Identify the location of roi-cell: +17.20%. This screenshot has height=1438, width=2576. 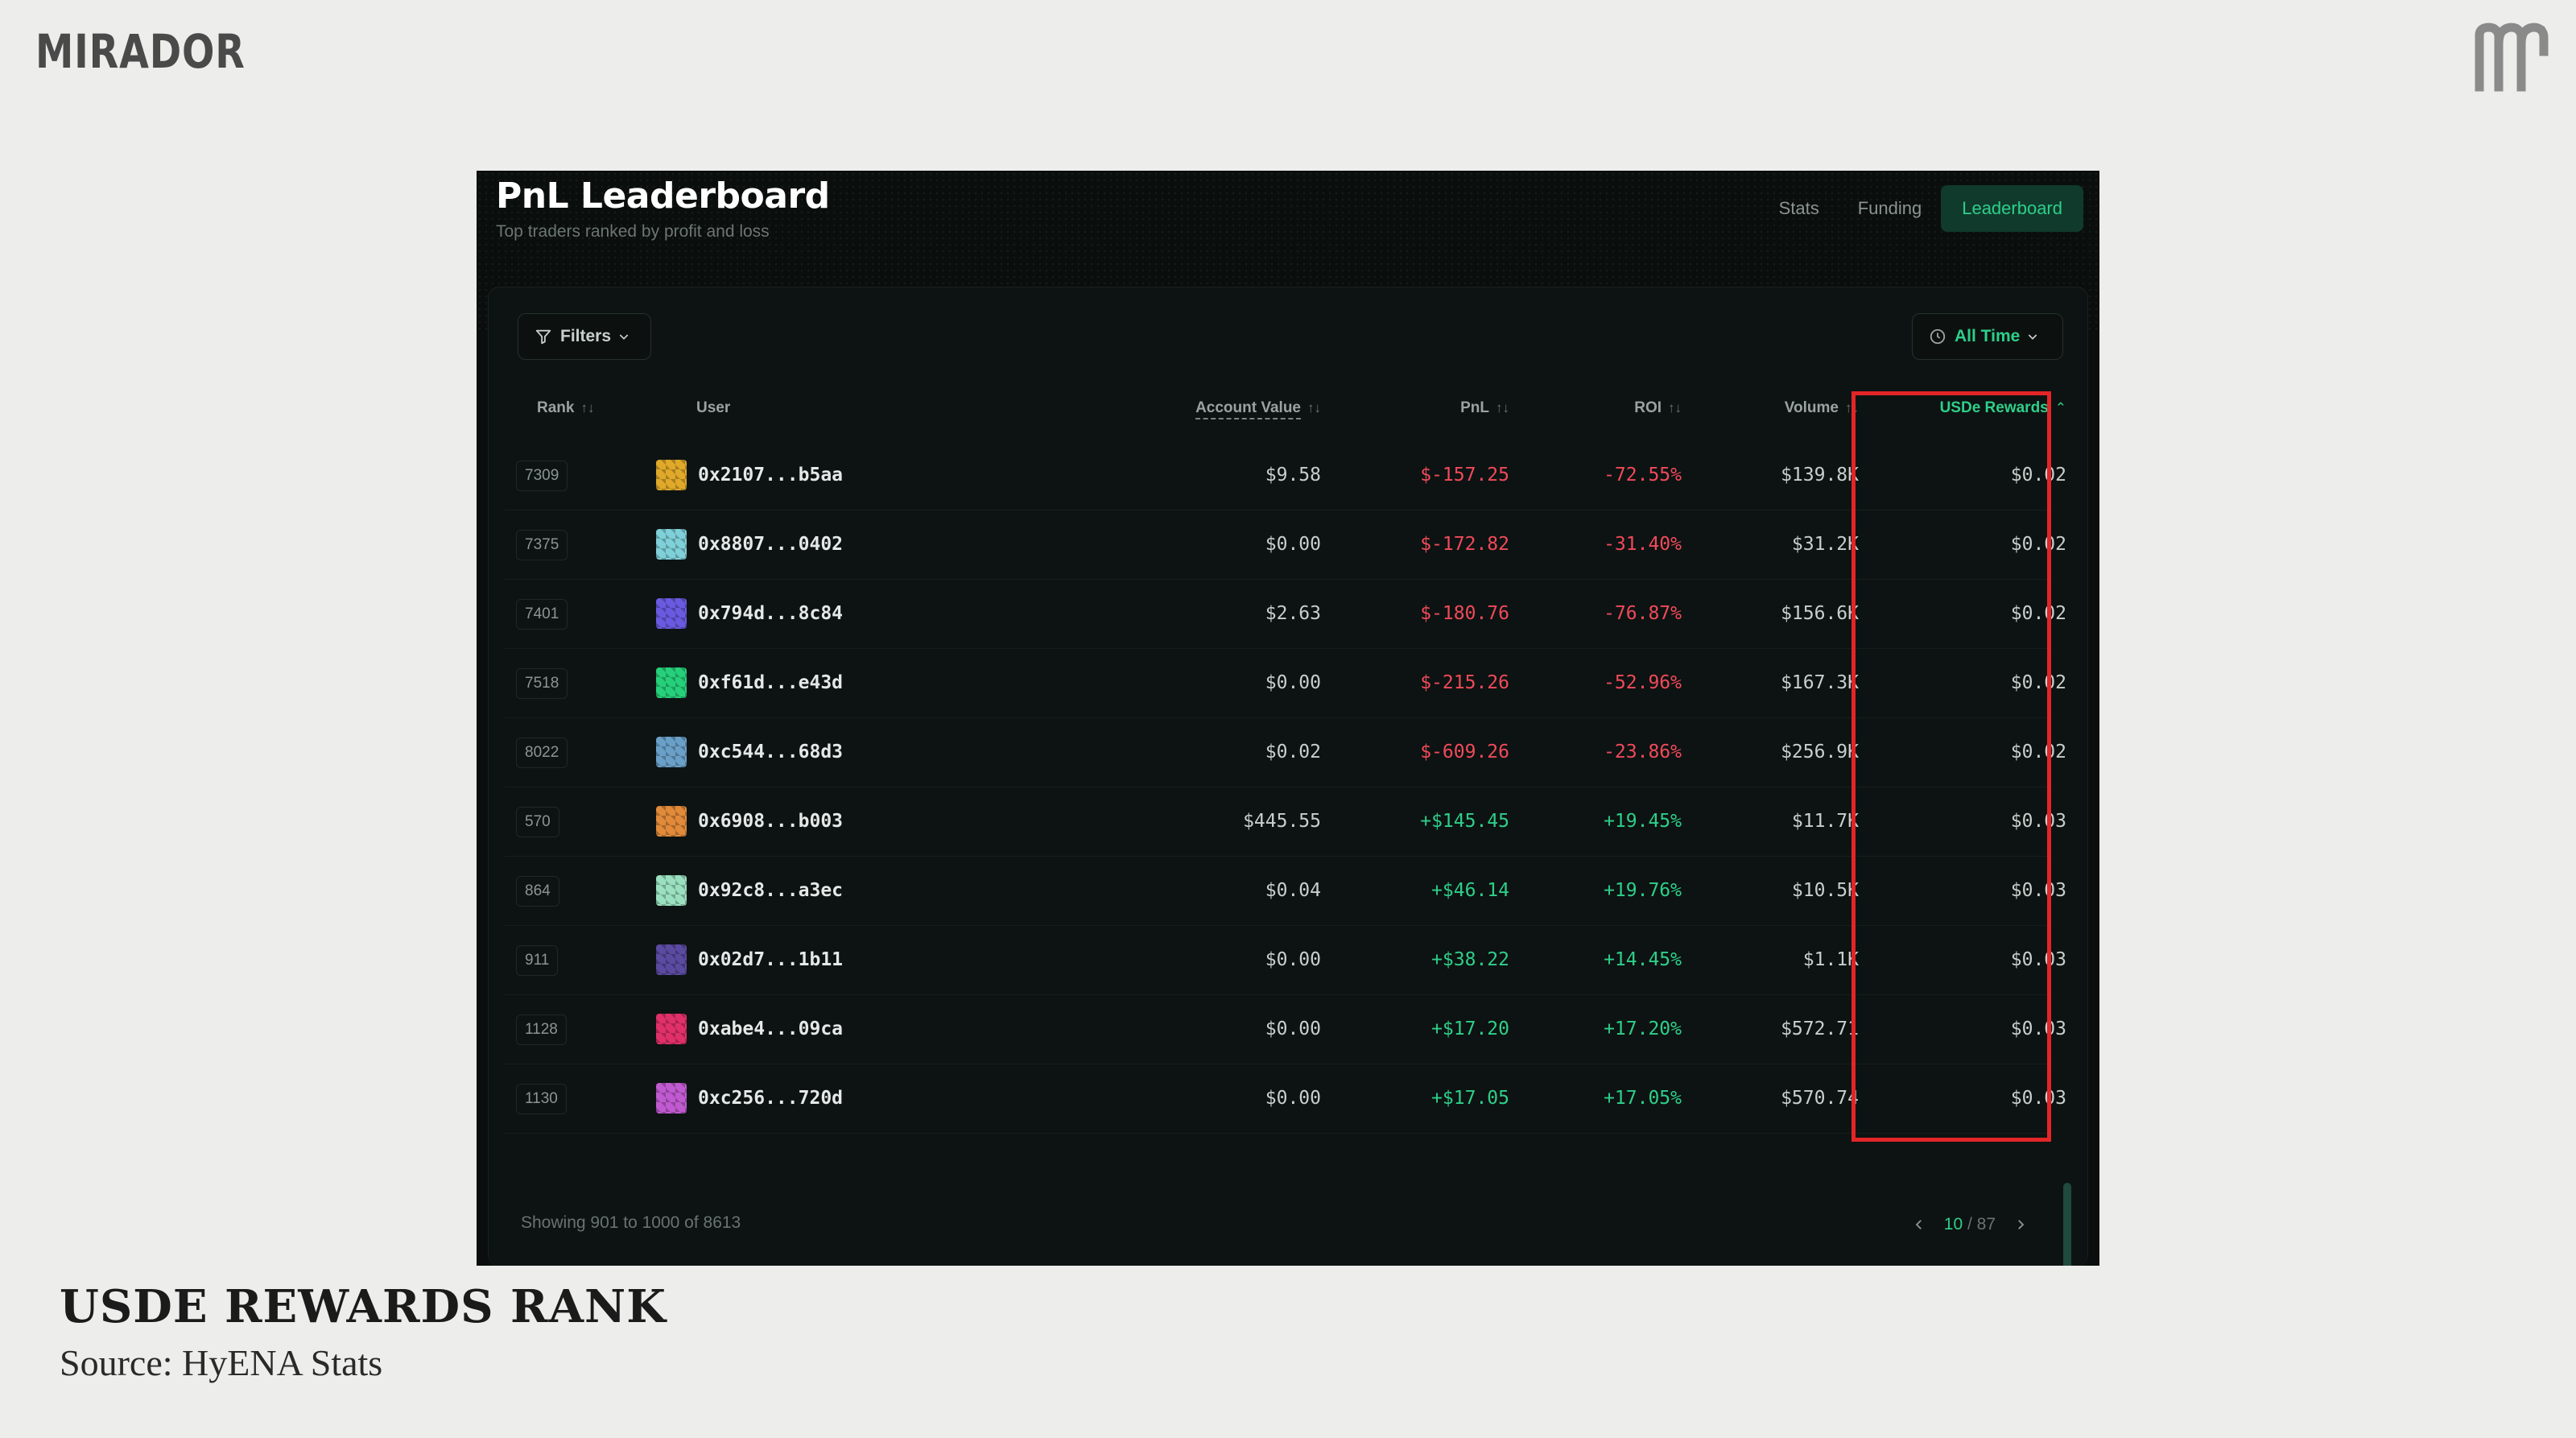
(1643, 1029).